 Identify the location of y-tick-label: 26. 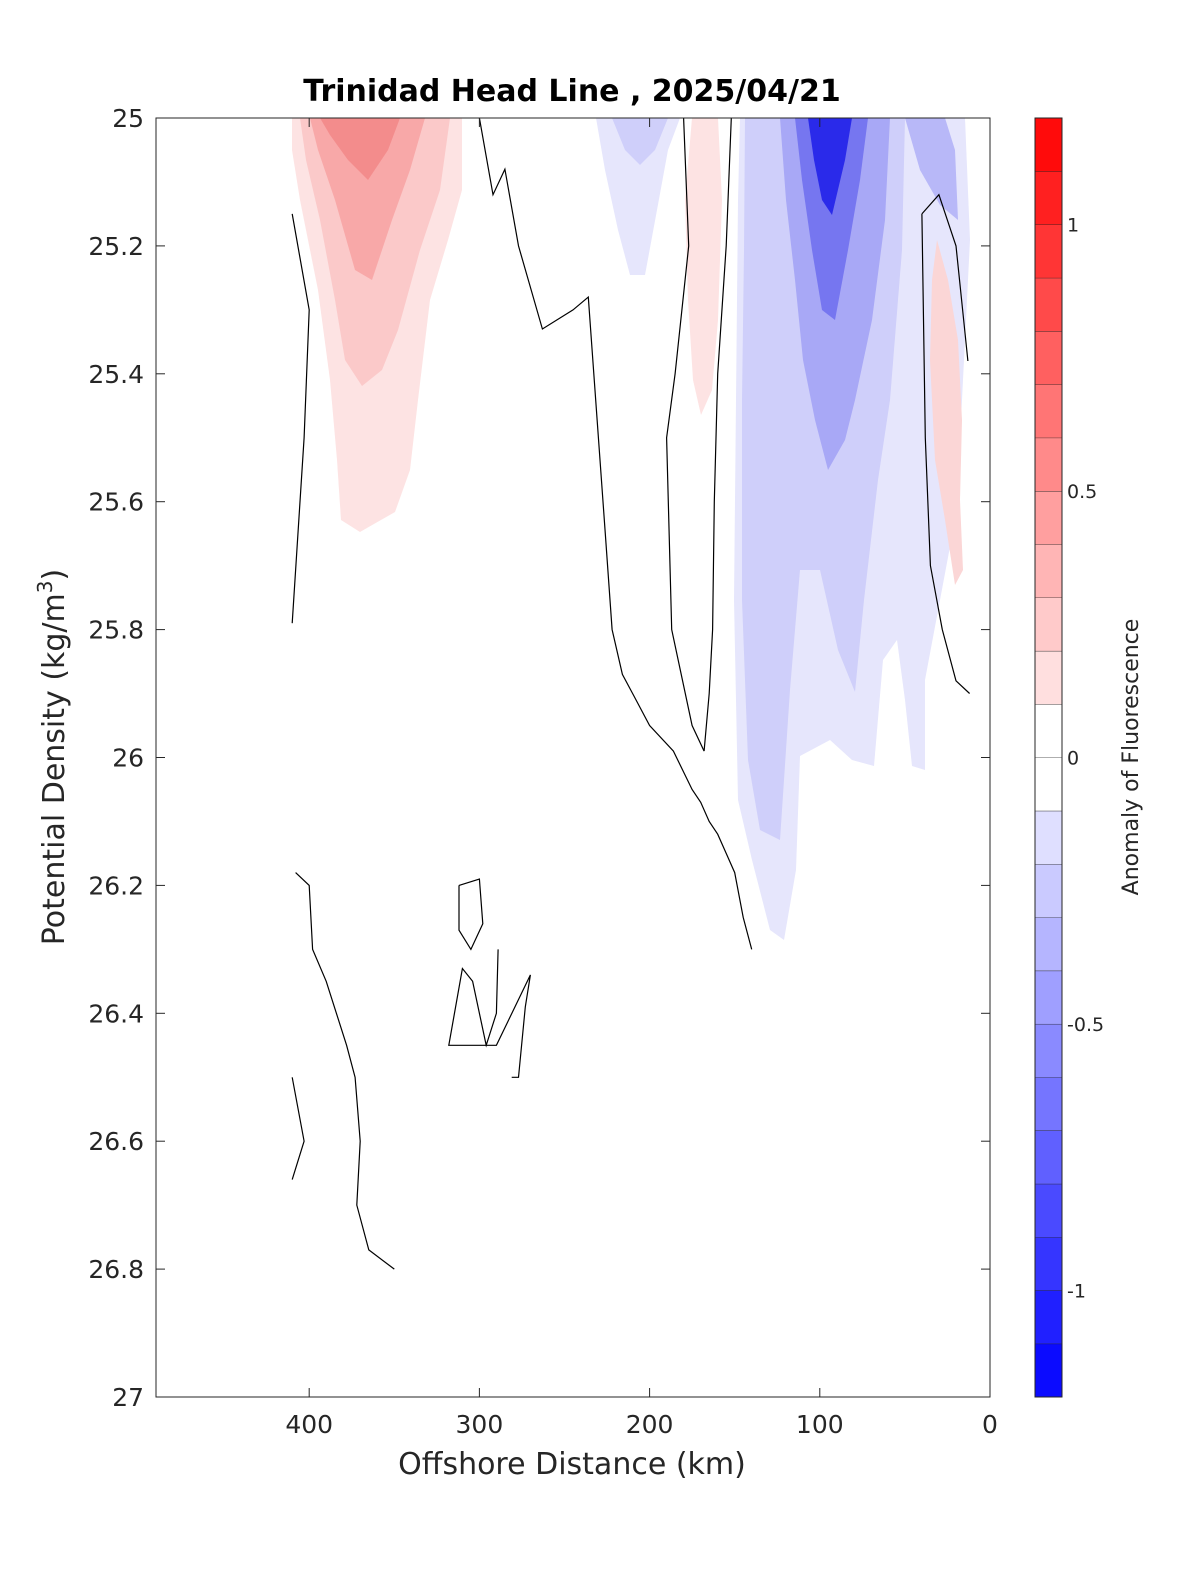
(128, 758).